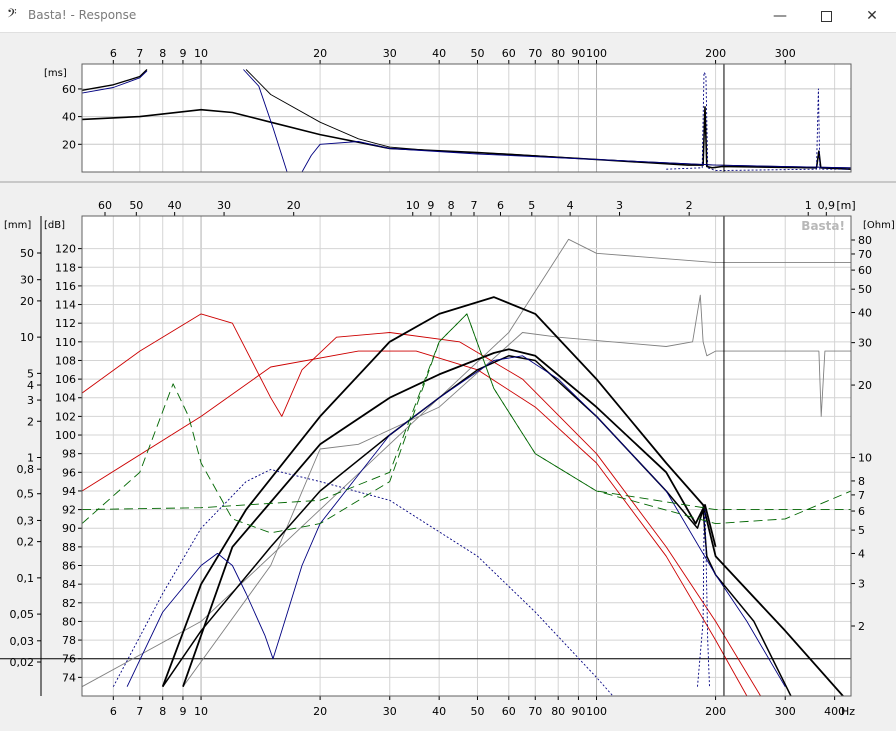  Describe the element at coordinates (865, 240) in the screenshot. I see `impedance-tick-label: 80` at that location.